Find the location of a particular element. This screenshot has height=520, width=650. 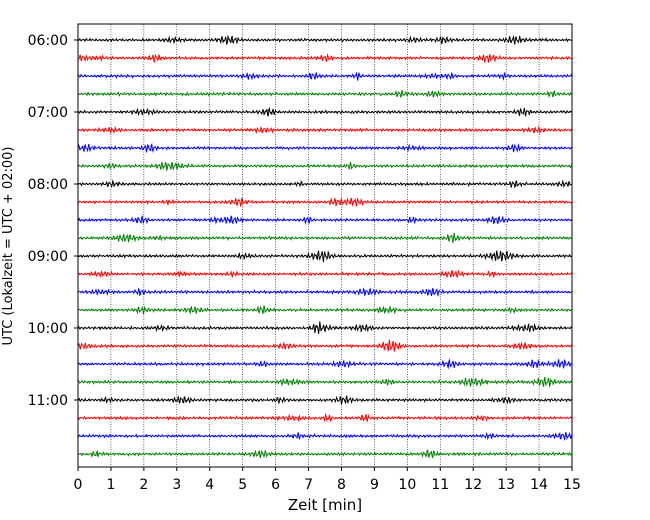

x-tick-label: 2 is located at coordinates (143, 485).